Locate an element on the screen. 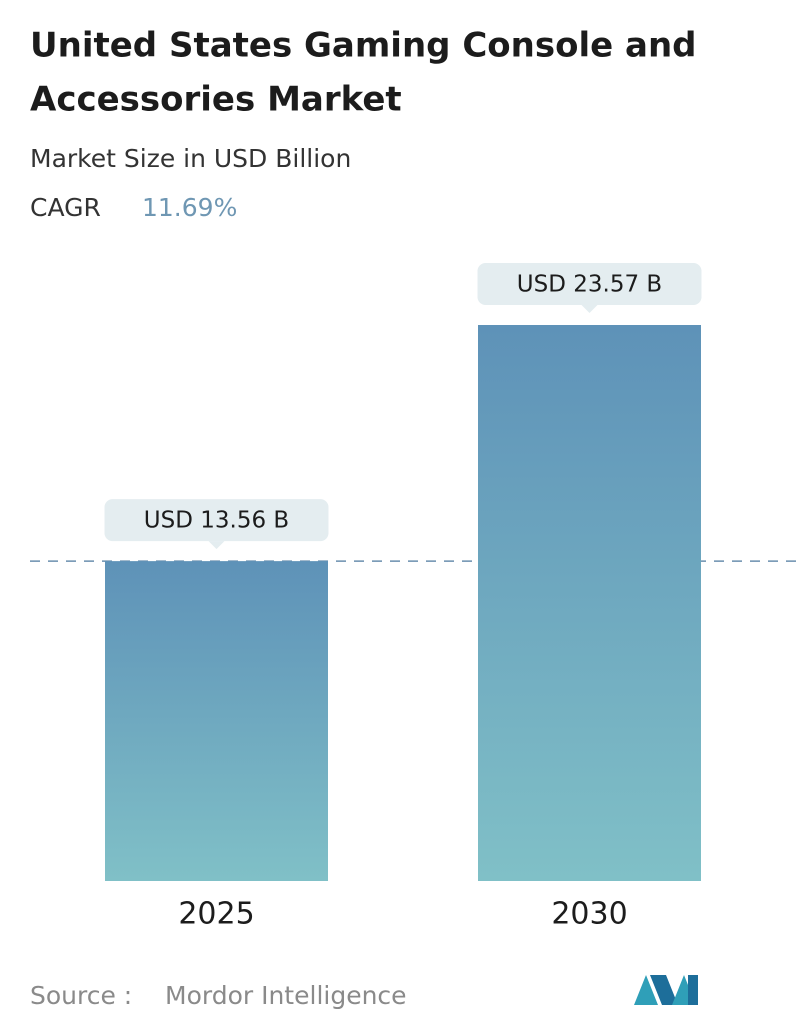 This screenshot has height=1034, width=796. value-label: USD 23.57 B is located at coordinates (589, 285).